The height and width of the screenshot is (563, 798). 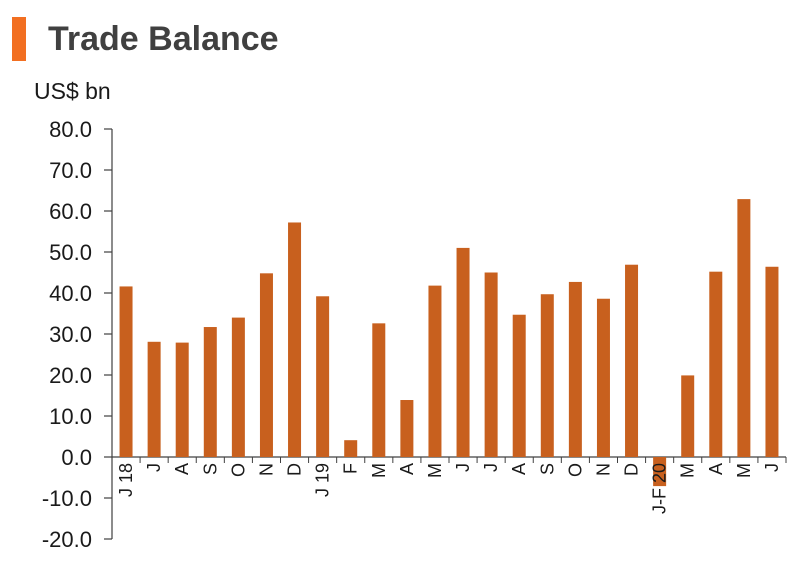 I want to click on x-category-label: J-F 20, so click(x=660, y=488).